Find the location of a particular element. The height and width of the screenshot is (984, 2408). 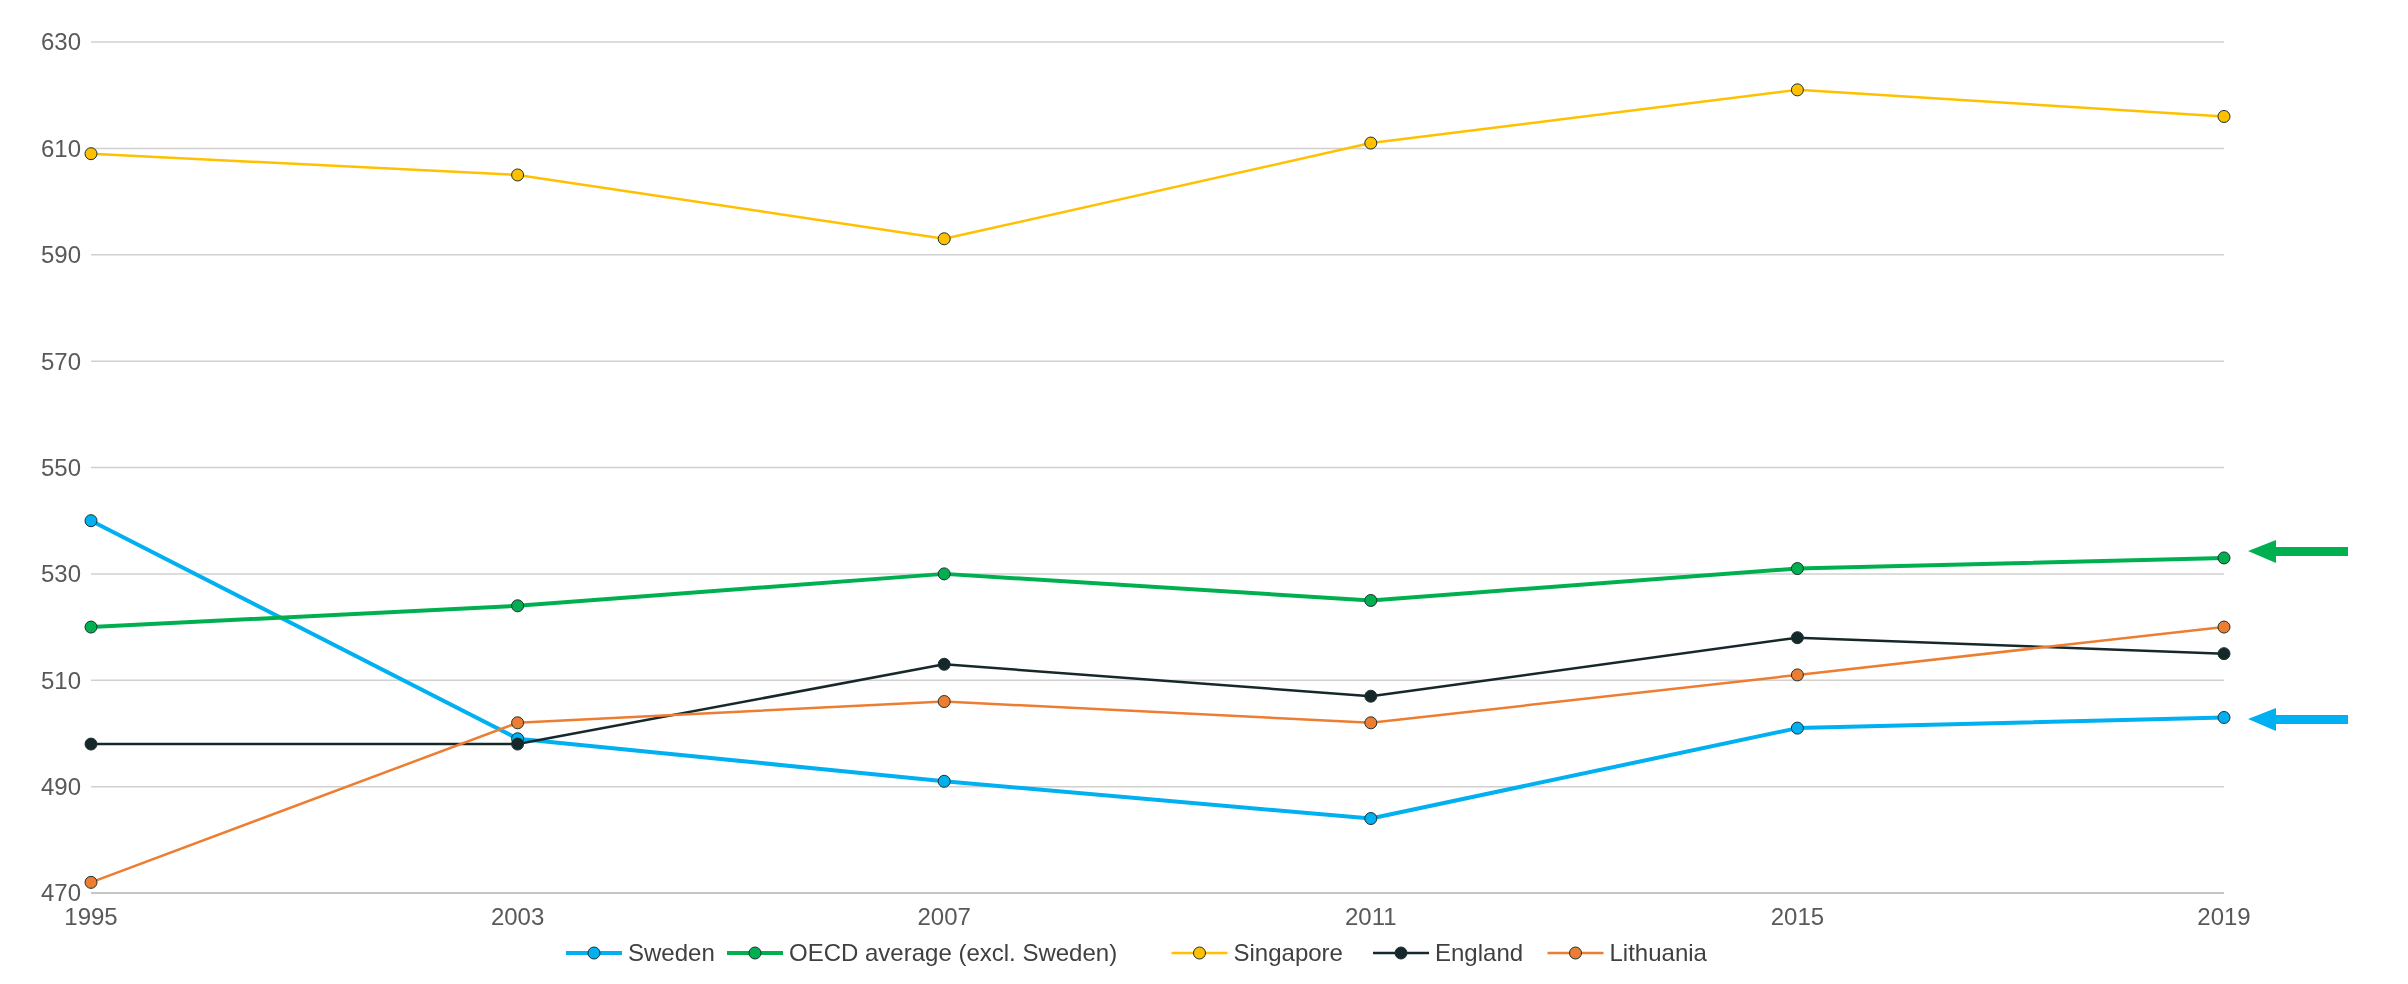

legend-label: Lithuania is located at coordinates (1658, 953).